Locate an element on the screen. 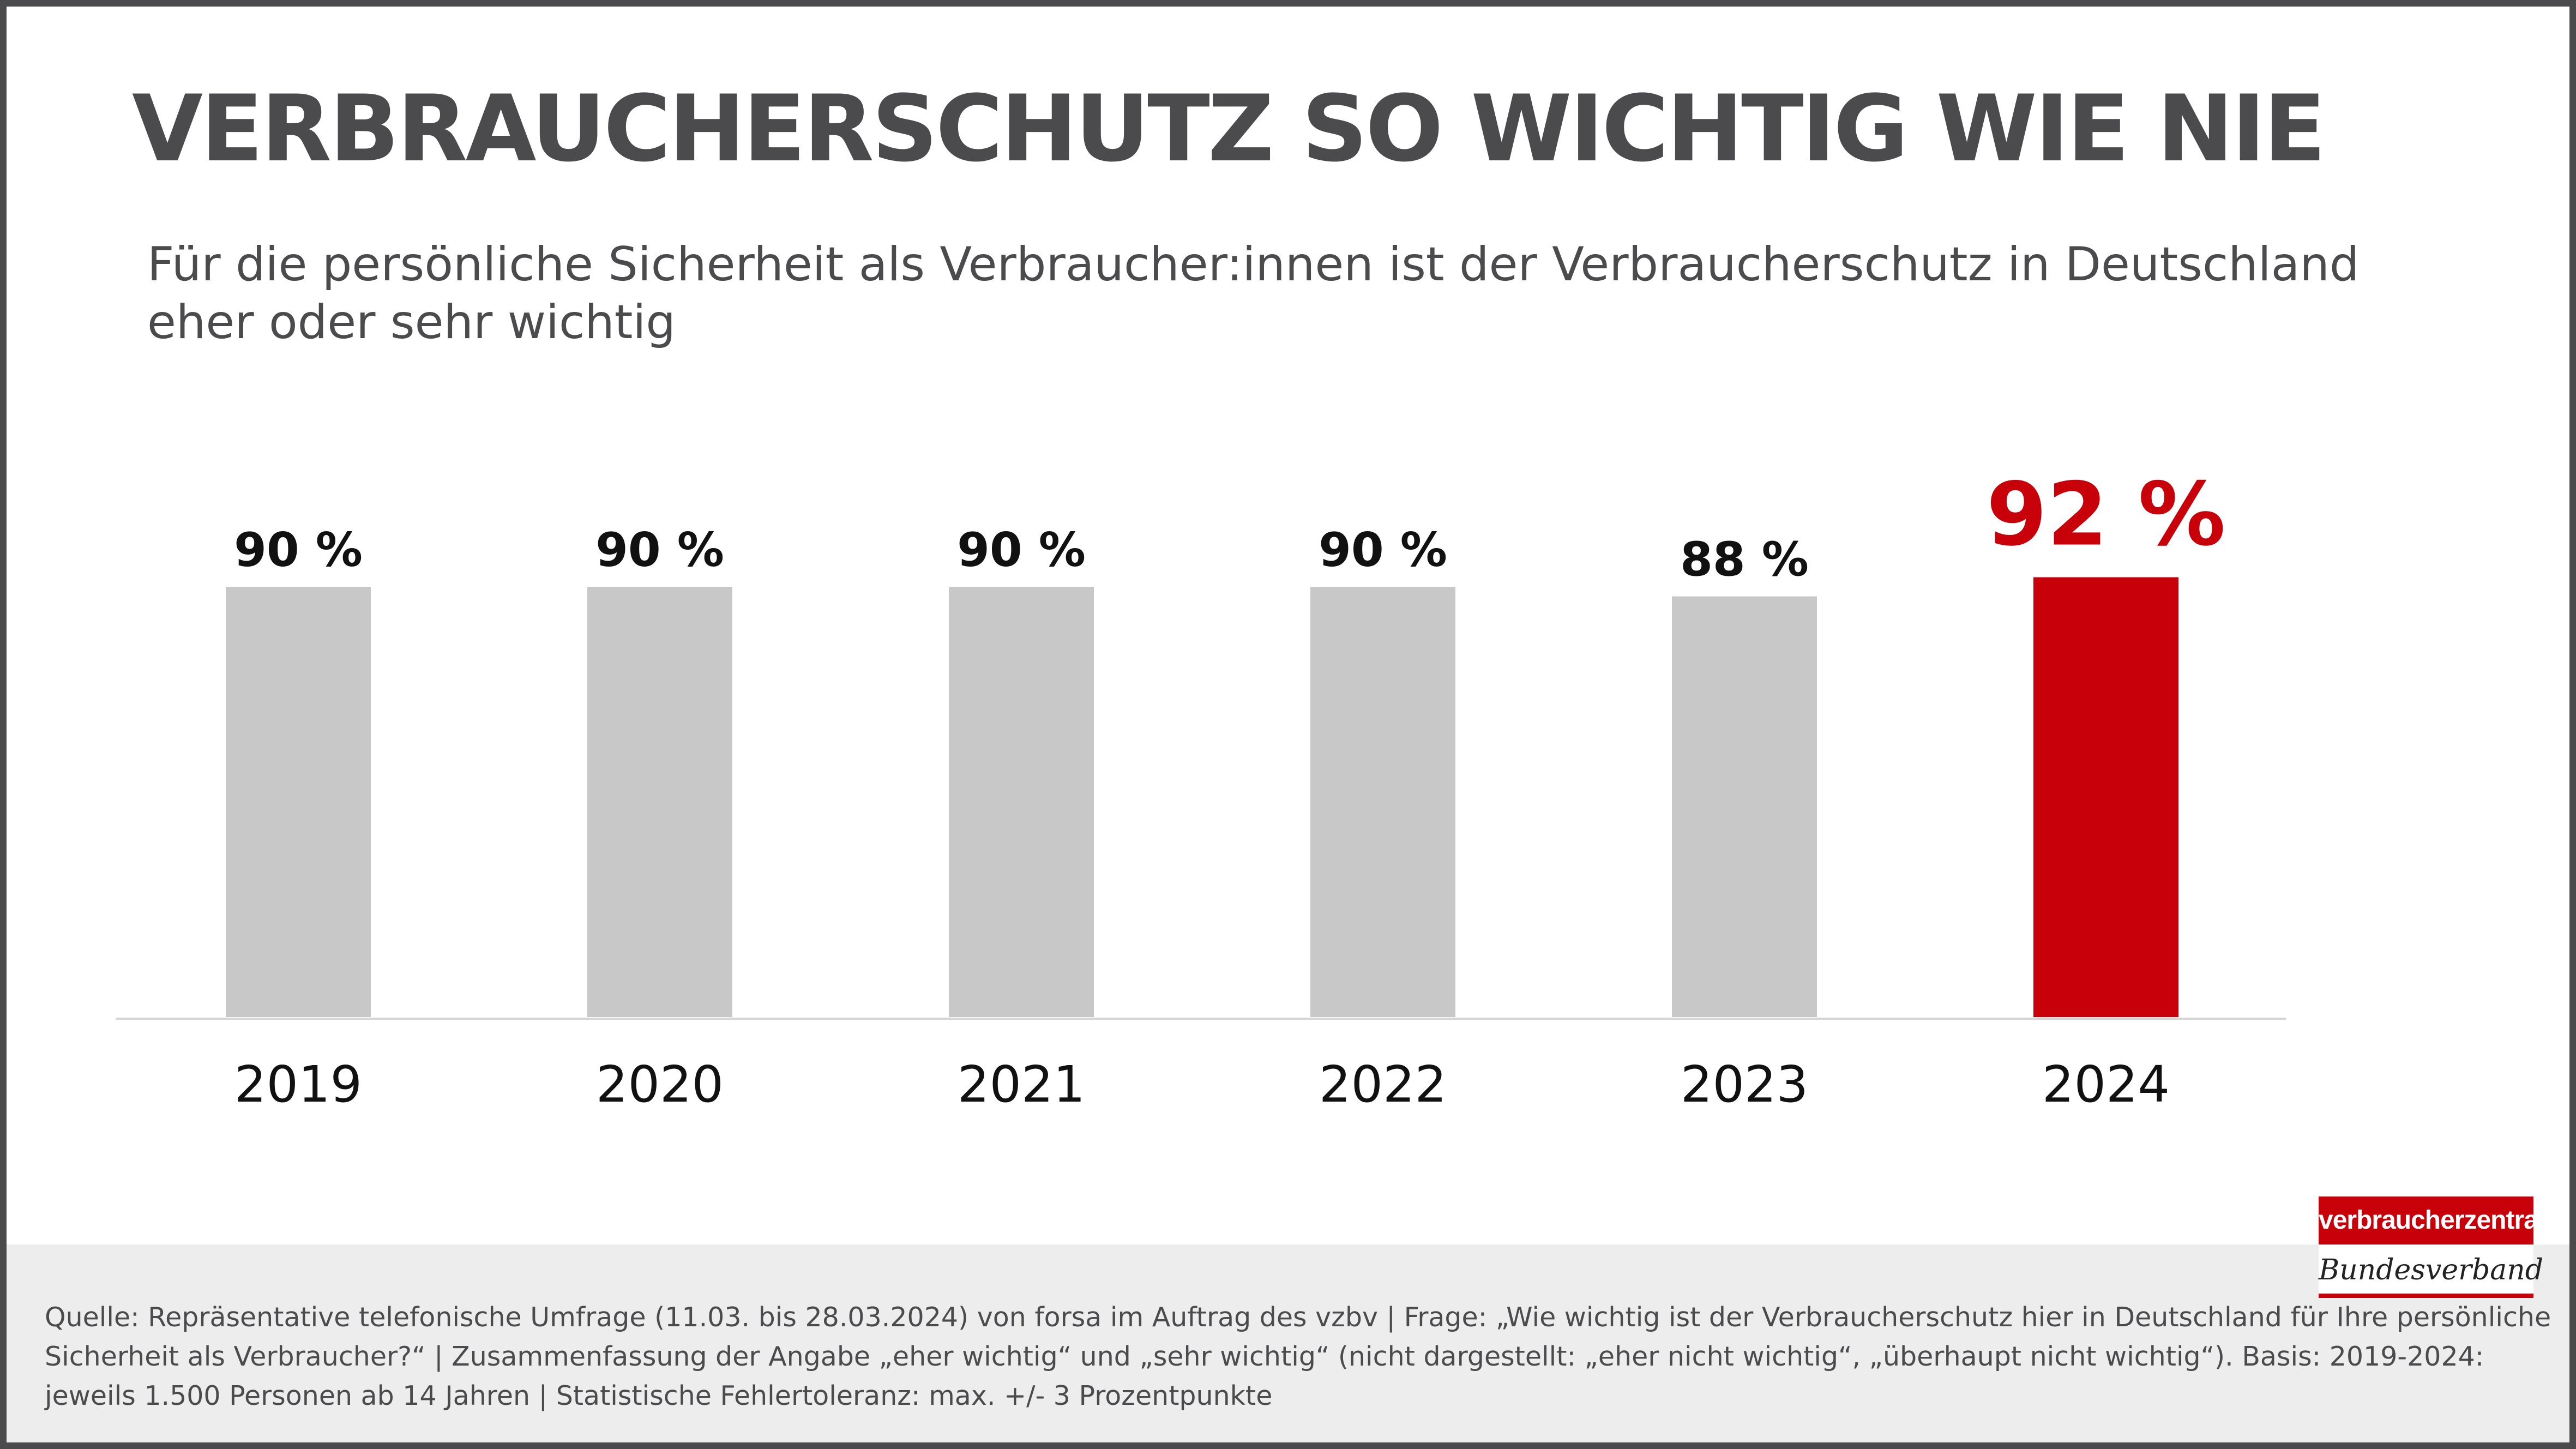 Image resolution: width=2576 pixels, height=1449 pixels. category-label-2020: 2020 is located at coordinates (660, 1084).